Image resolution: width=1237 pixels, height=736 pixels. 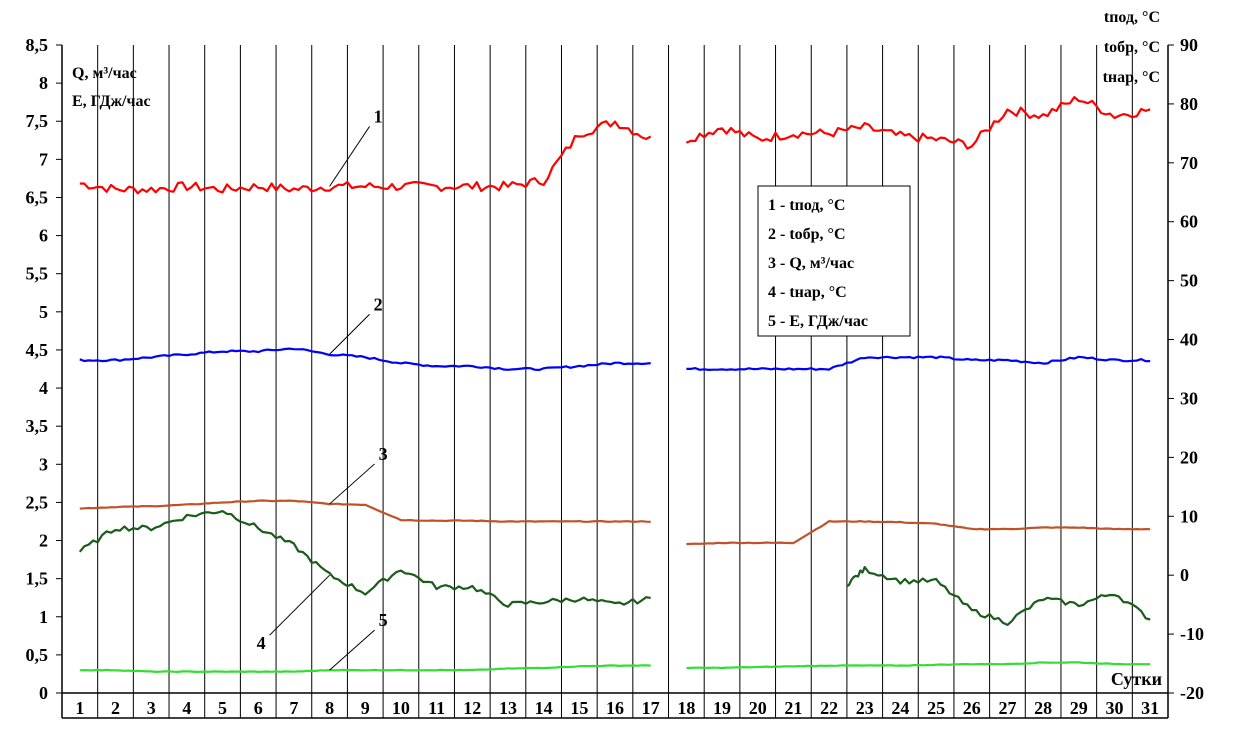 What do you see at coordinates (1189, 340) in the screenshot?
I see `right-tick-label: 40` at bounding box center [1189, 340].